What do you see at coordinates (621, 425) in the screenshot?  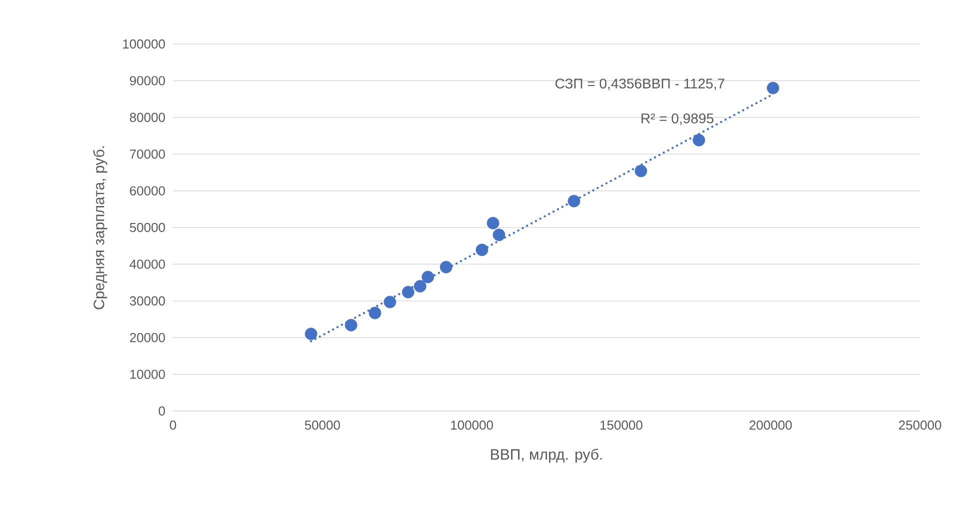 I see `x-tick-label: 150000` at bounding box center [621, 425].